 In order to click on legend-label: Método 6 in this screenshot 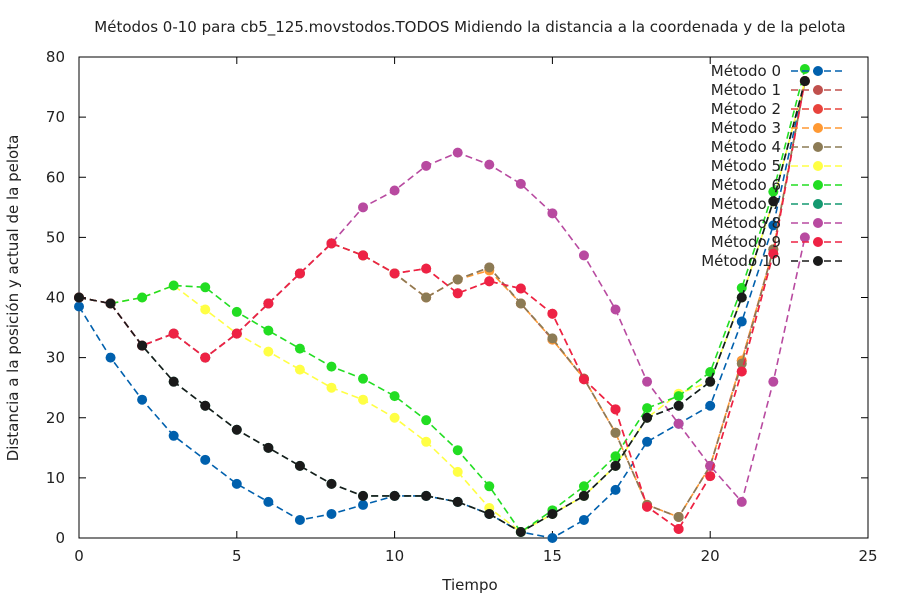, I will do `click(746, 185)`.